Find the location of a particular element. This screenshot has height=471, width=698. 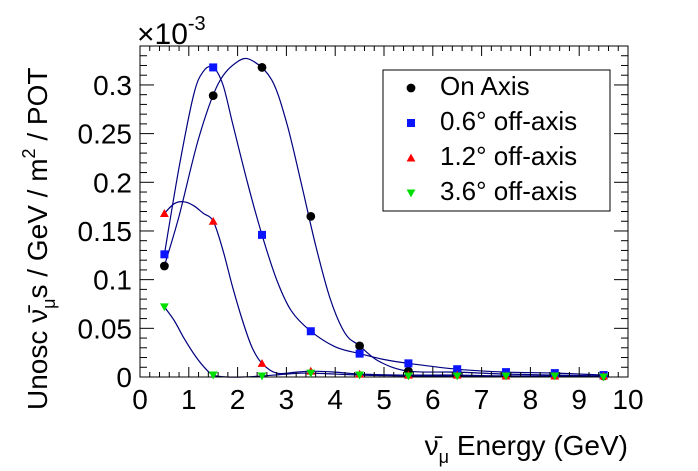

x-tick-label: 0 is located at coordinates (140, 399).